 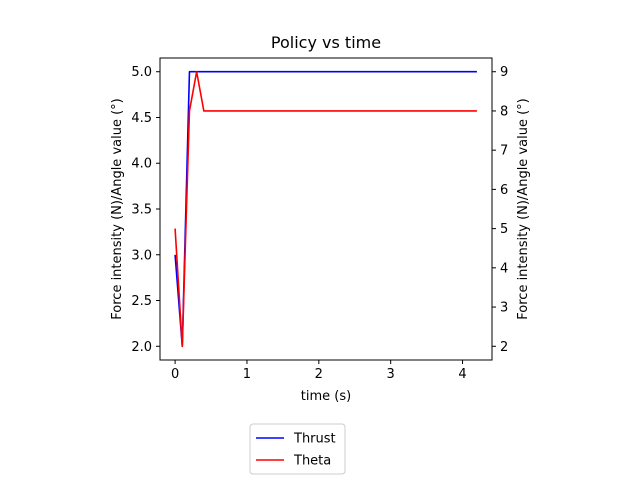 I want to click on y-left-tick-label: 5.0, so click(x=141, y=72).